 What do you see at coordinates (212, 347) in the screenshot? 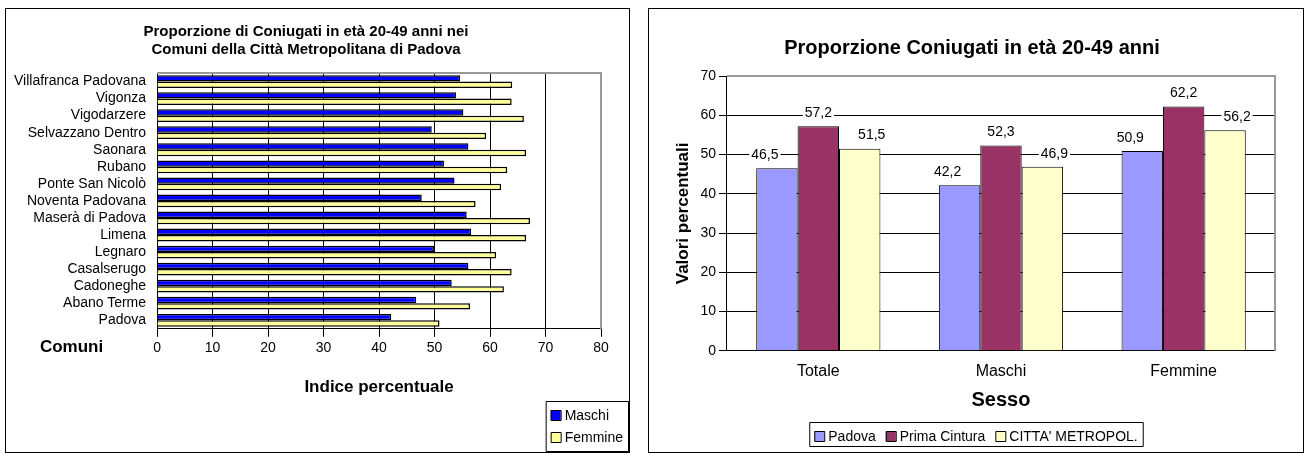
I see `x-tick-label: 10` at bounding box center [212, 347].